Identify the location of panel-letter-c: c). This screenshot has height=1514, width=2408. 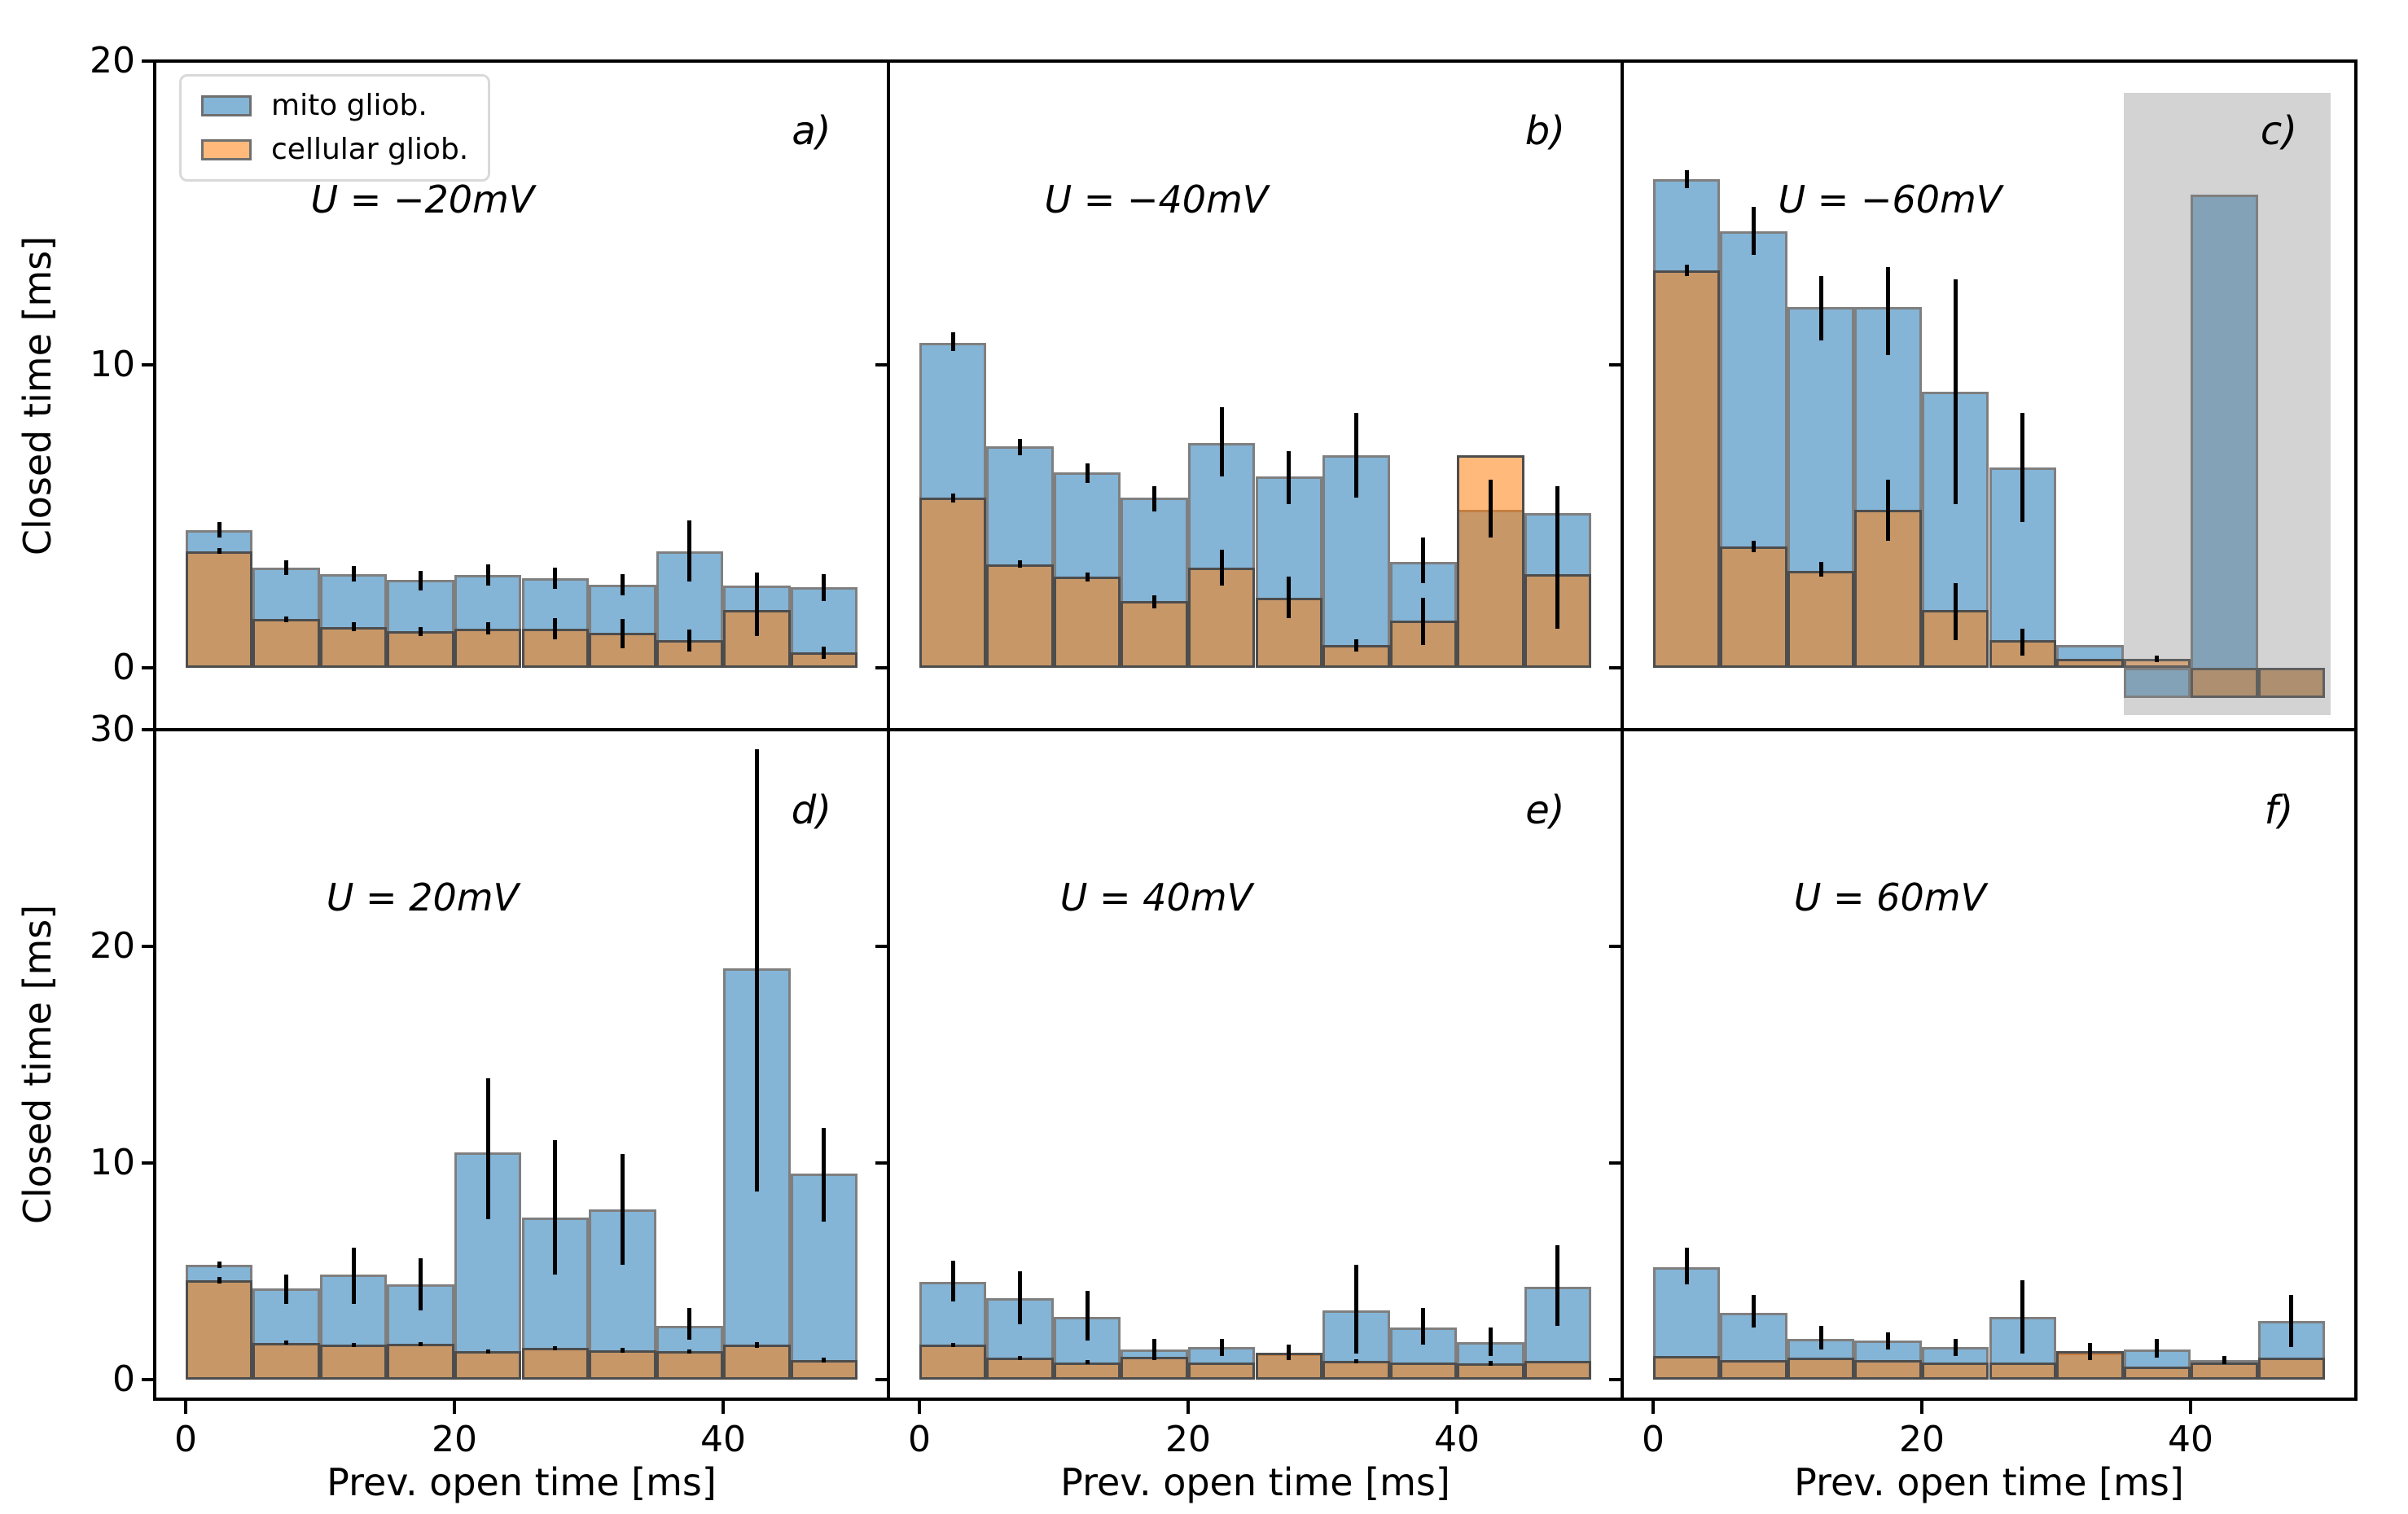
(2278, 132).